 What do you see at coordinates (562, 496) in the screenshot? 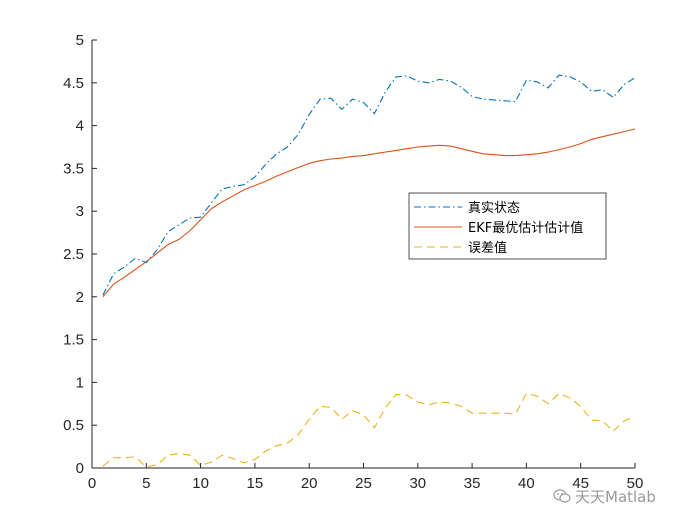
I see `wechat-icon` at bounding box center [562, 496].